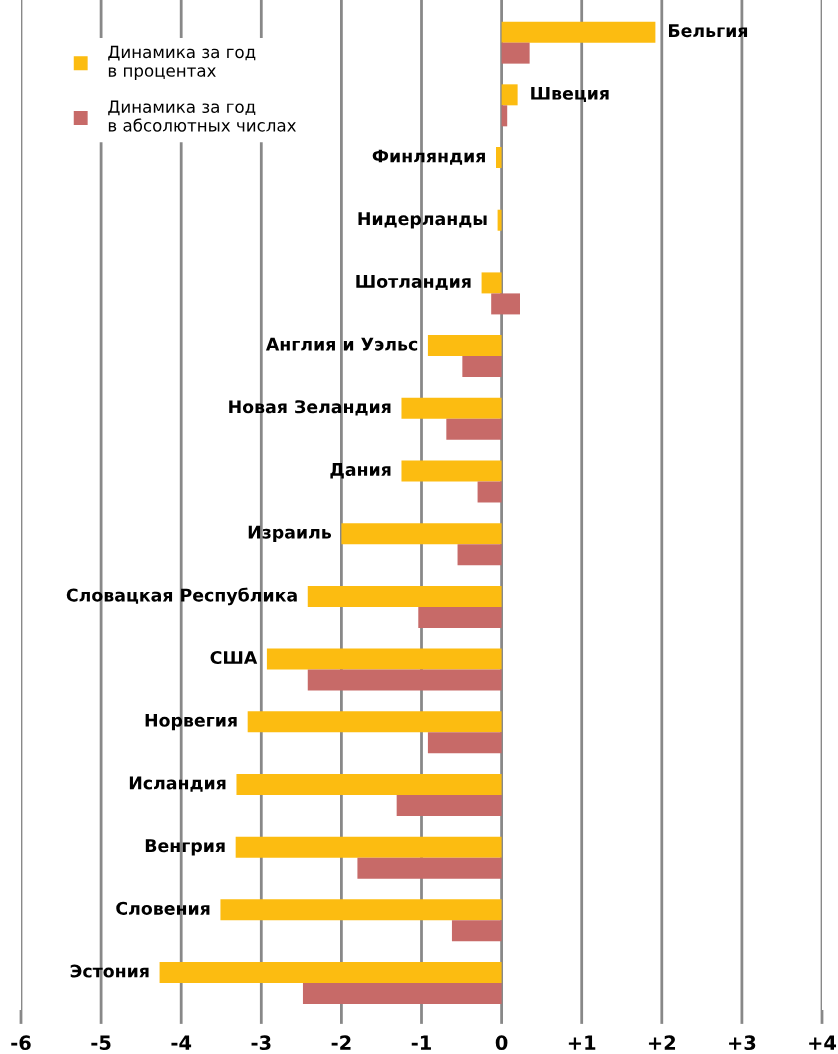 The height and width of the screenshot is (1054, 838). Describe the element at coordinates (662, 1042) in the screenshot. I see `x-tick-label: +2` at that location.